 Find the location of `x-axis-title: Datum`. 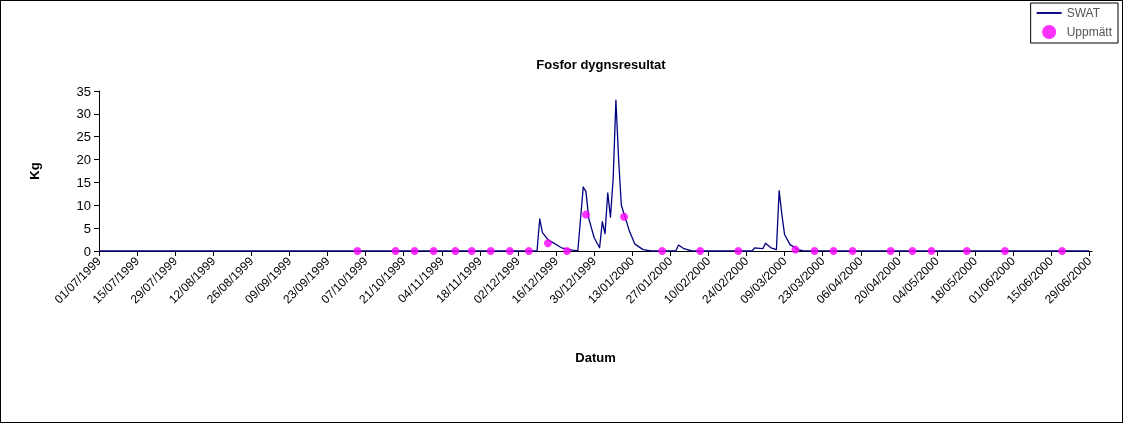

x-axis-title: Datum is located at coordinates (595, 357).